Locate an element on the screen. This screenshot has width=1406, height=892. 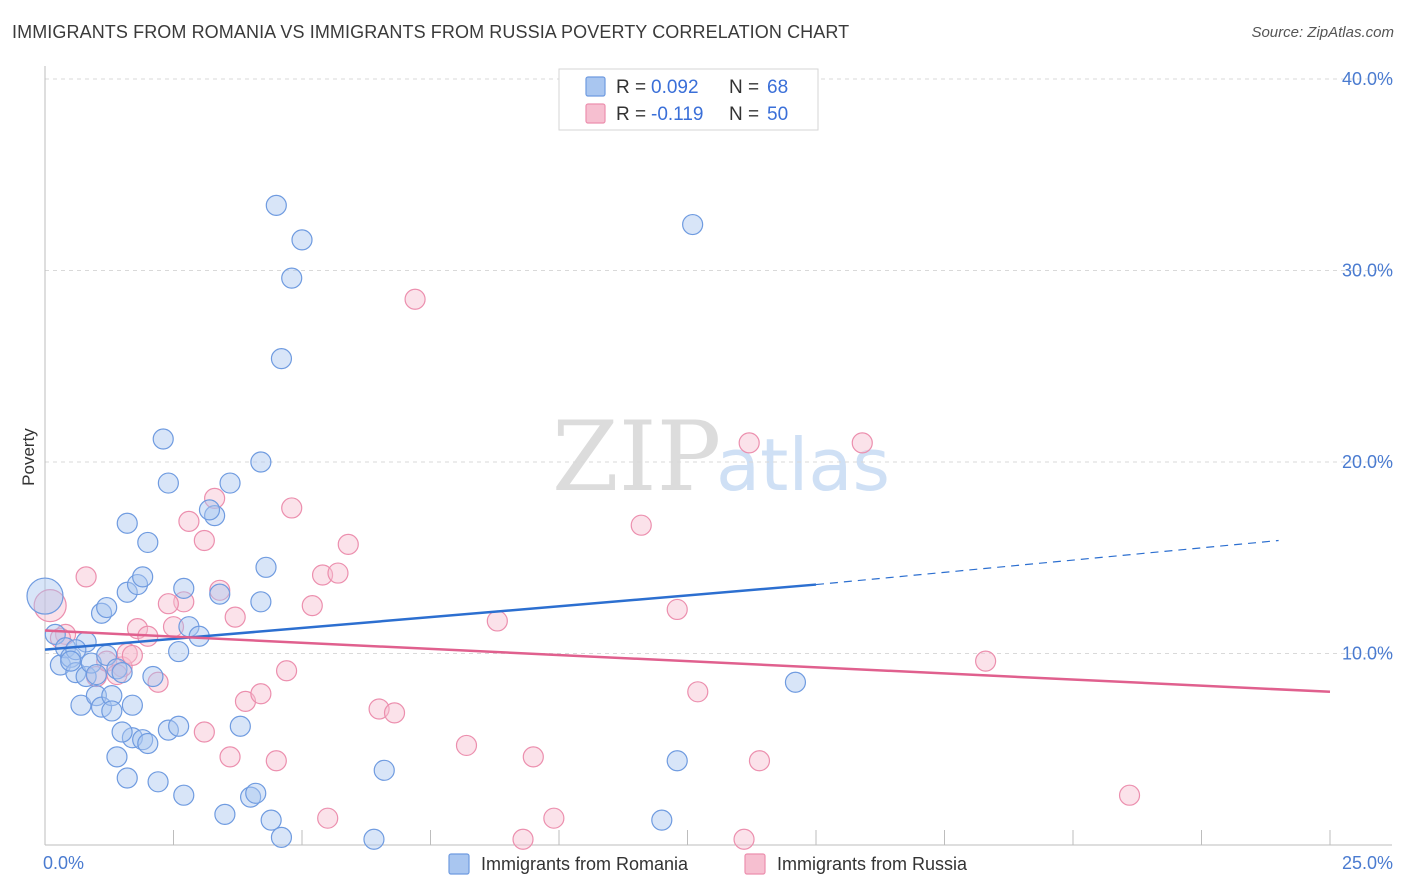
romania-trend-line is located at coordinates (430, 617).